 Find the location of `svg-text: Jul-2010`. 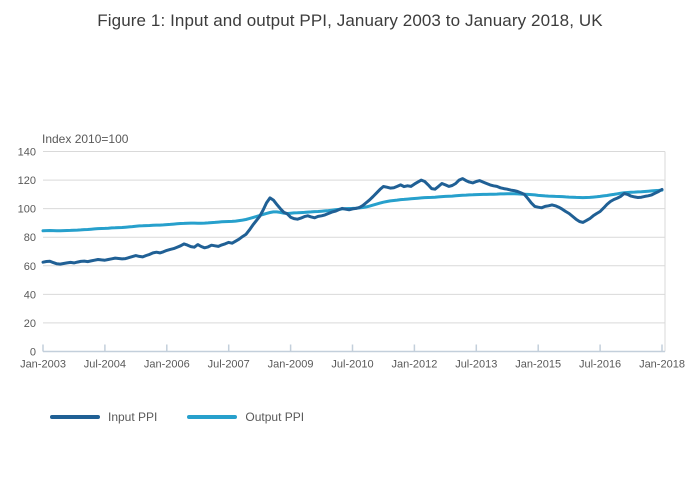

svg-text: Jul-2010 is located at coordinates (352, 365).